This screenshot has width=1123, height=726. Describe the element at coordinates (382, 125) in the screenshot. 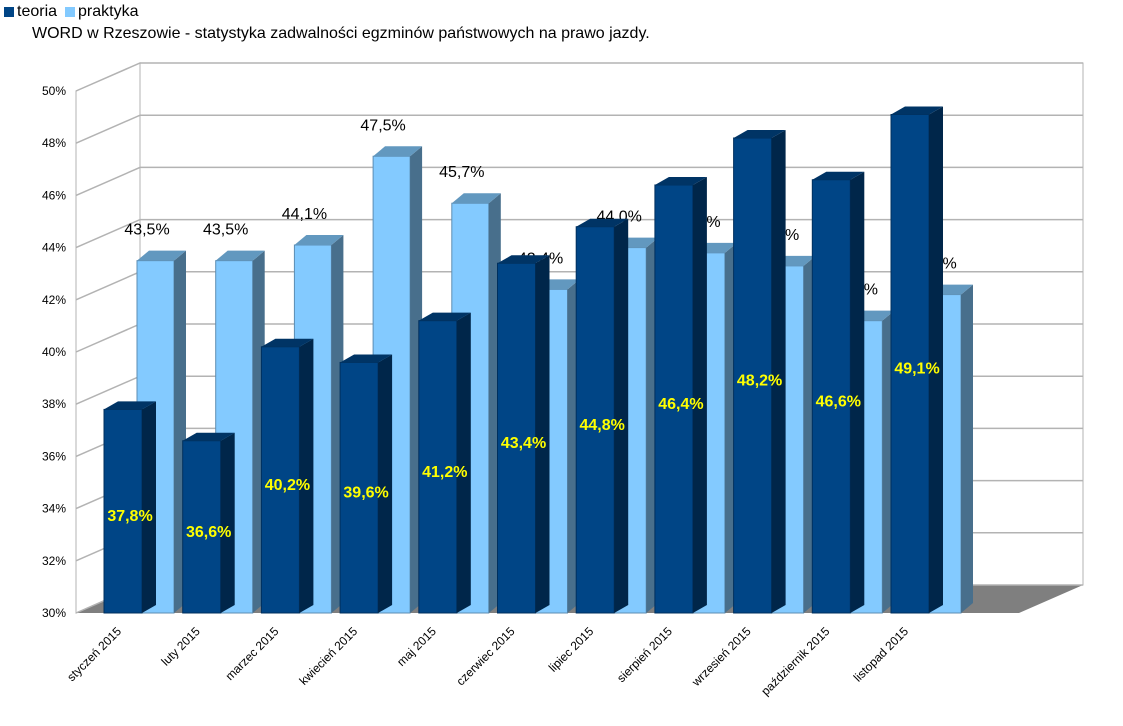

I see `data-label-praktyka: 47,5%` at that location.